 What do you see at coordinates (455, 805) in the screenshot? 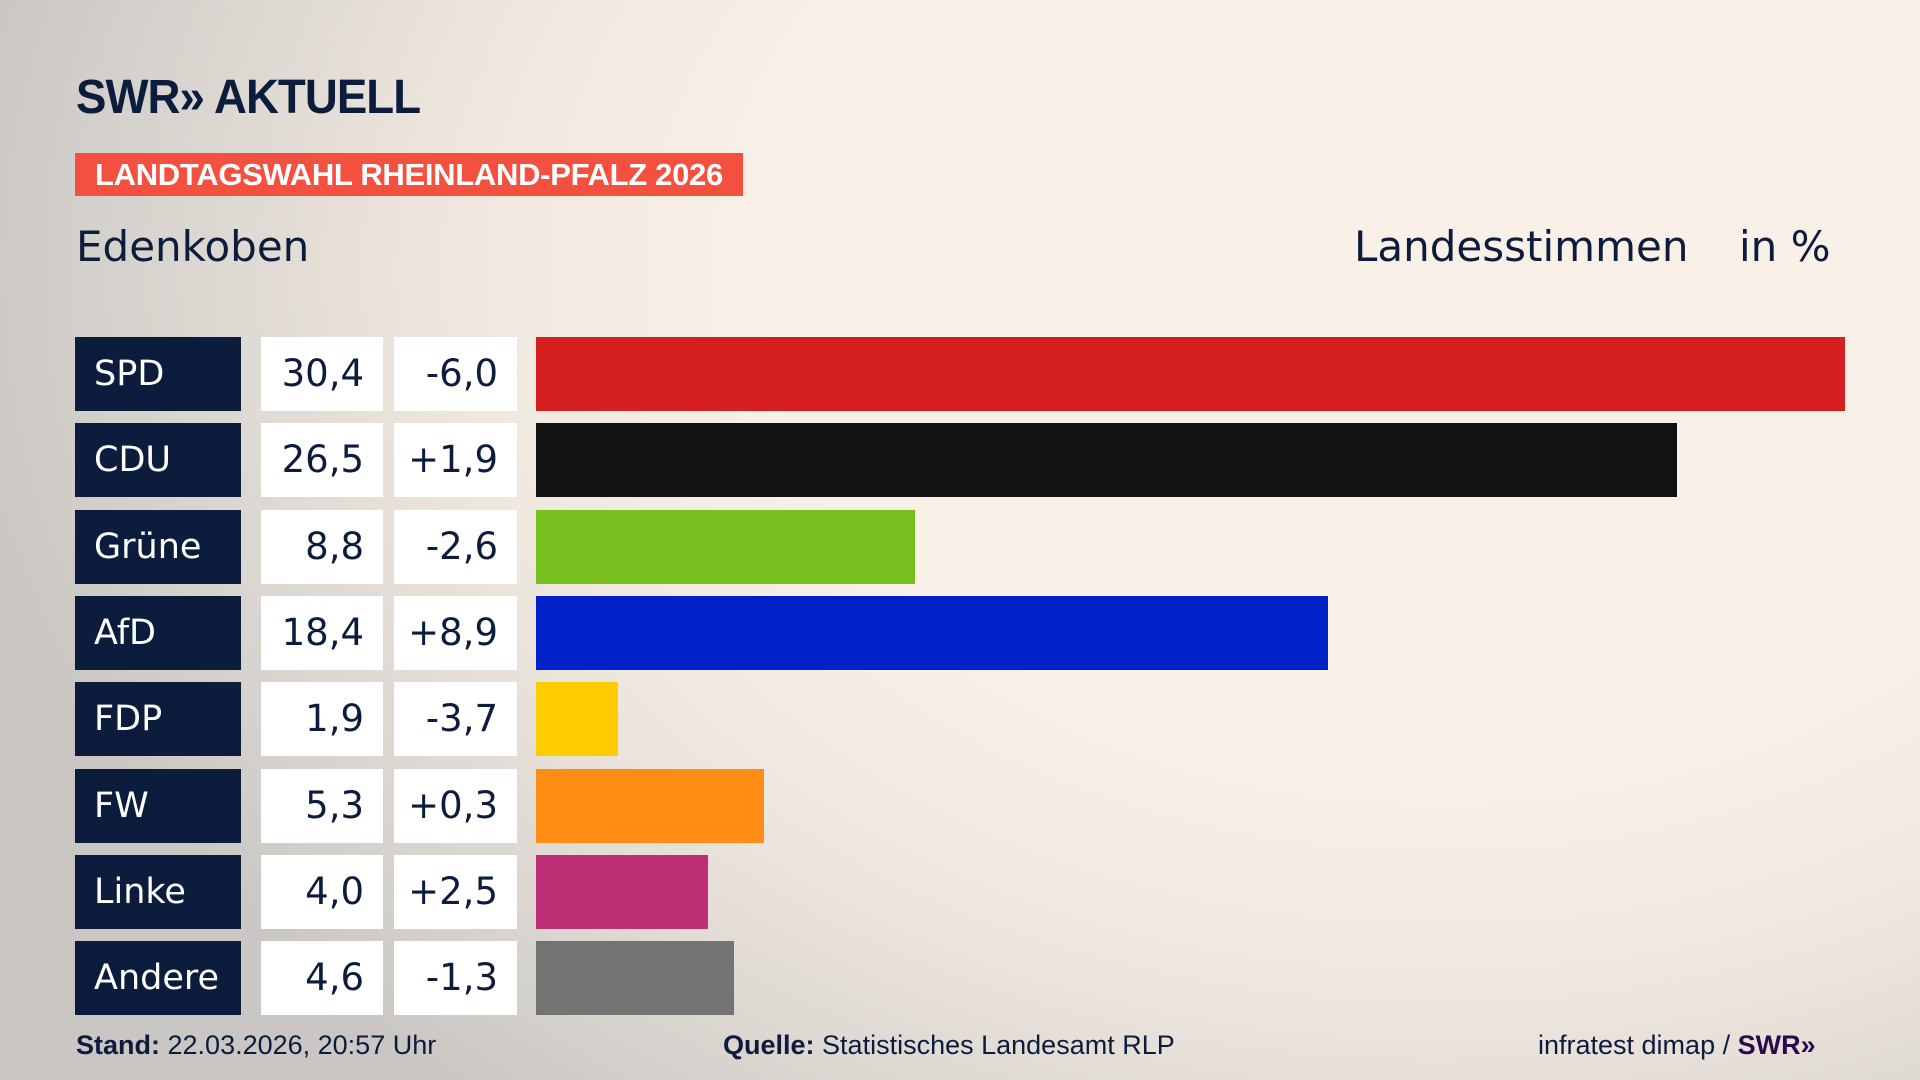
I see `change-label: +0,3` at bounding box center [455, 805].